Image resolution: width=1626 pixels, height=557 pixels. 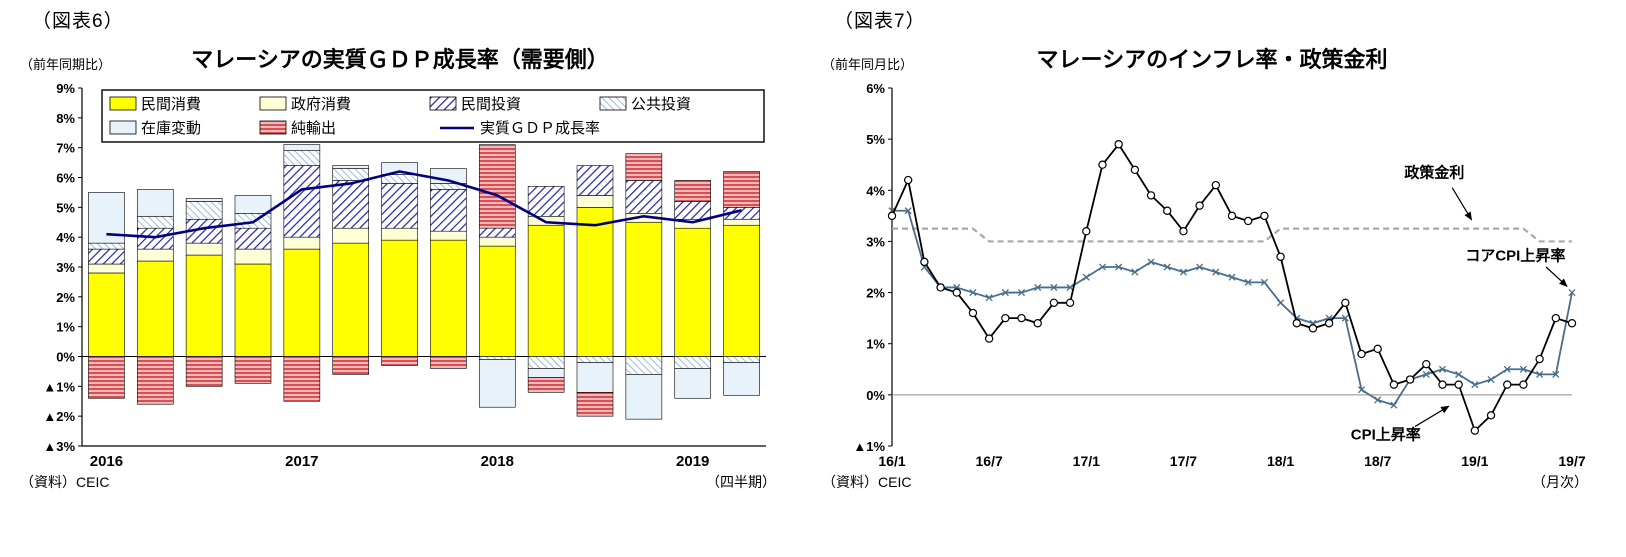 What do you see at coordinates (692, 461) in the screenshot?
I see `svg-text: 2019` at bounding box center [692, 461].